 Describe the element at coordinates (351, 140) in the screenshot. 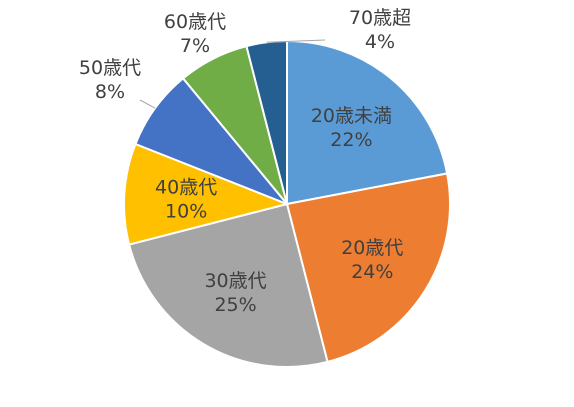

I see `slice-value-label: 22%` at that location.